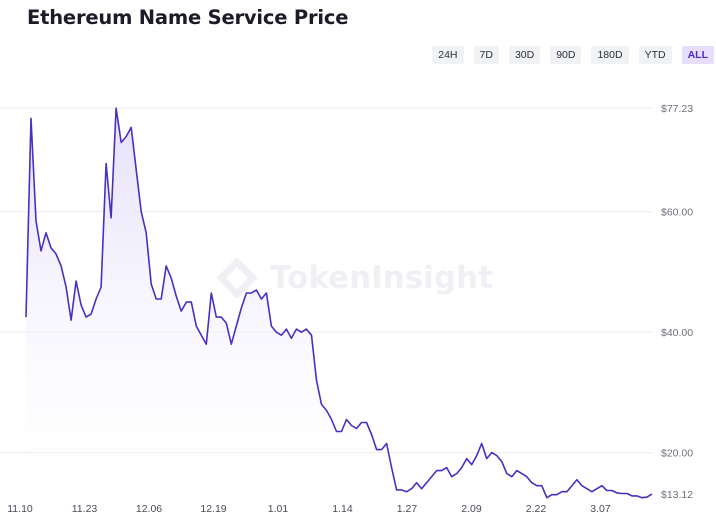 This screenshot has height=527, width=716. I want to click on x-tick-label: 1.01, so click(278, 509).